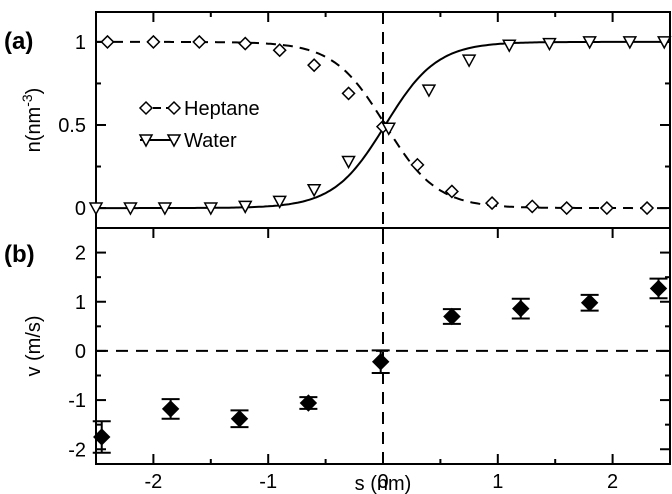 The height and width of the screenshot is (494, 672). What do you see at coordinates (174, 141) in the screenshot?
I see `legend-water-marker-right` at bounding box center [174, 141].